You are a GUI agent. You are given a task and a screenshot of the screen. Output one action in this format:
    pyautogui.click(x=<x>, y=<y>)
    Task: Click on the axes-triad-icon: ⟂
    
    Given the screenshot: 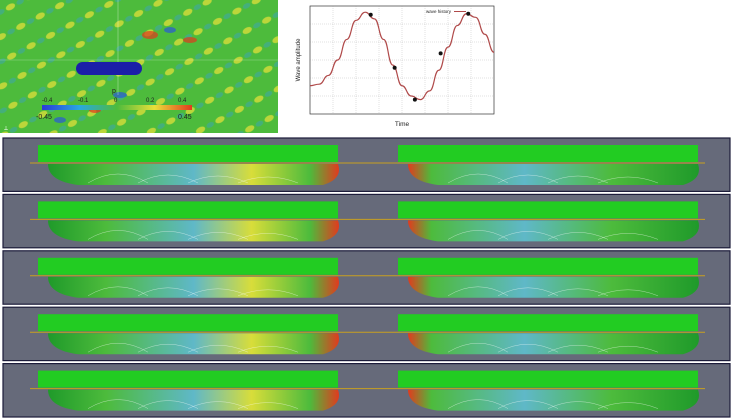 What is the action you would take?
    pyautogui.click(x=6, y=128)
    